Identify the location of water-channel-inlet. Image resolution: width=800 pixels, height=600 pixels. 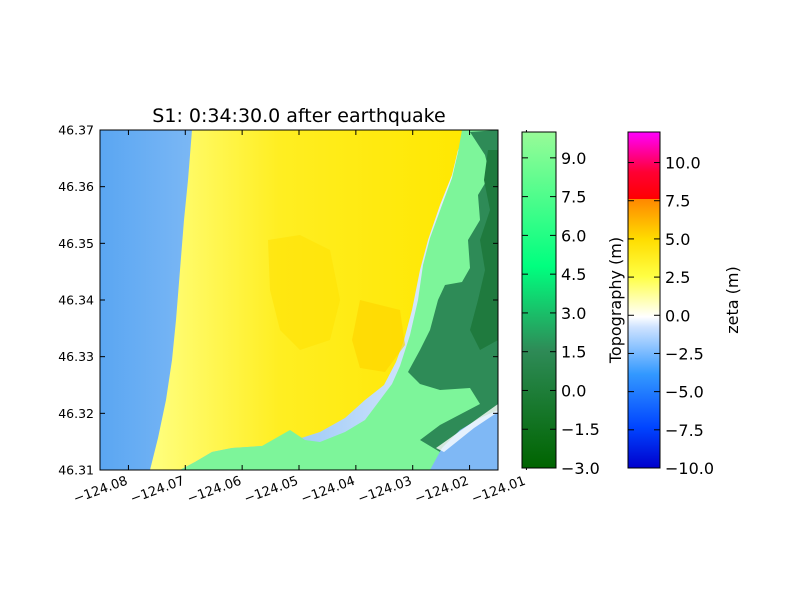
(467, 428).